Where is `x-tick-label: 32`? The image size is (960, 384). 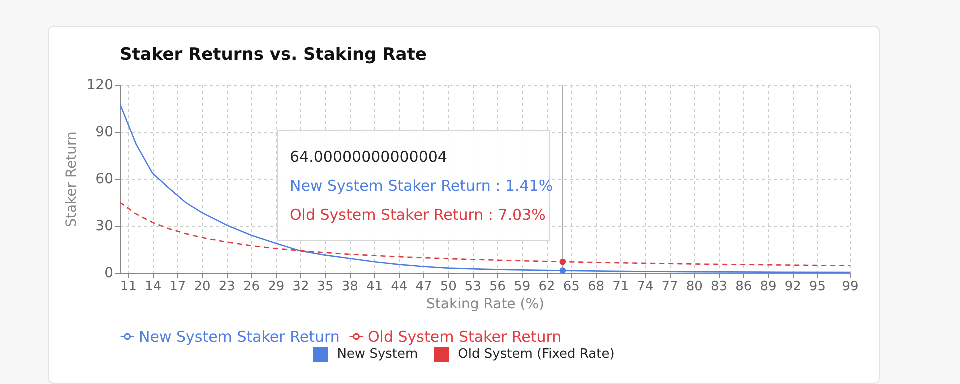 x-tick-label: 32 is located at coordinates (301, 287).